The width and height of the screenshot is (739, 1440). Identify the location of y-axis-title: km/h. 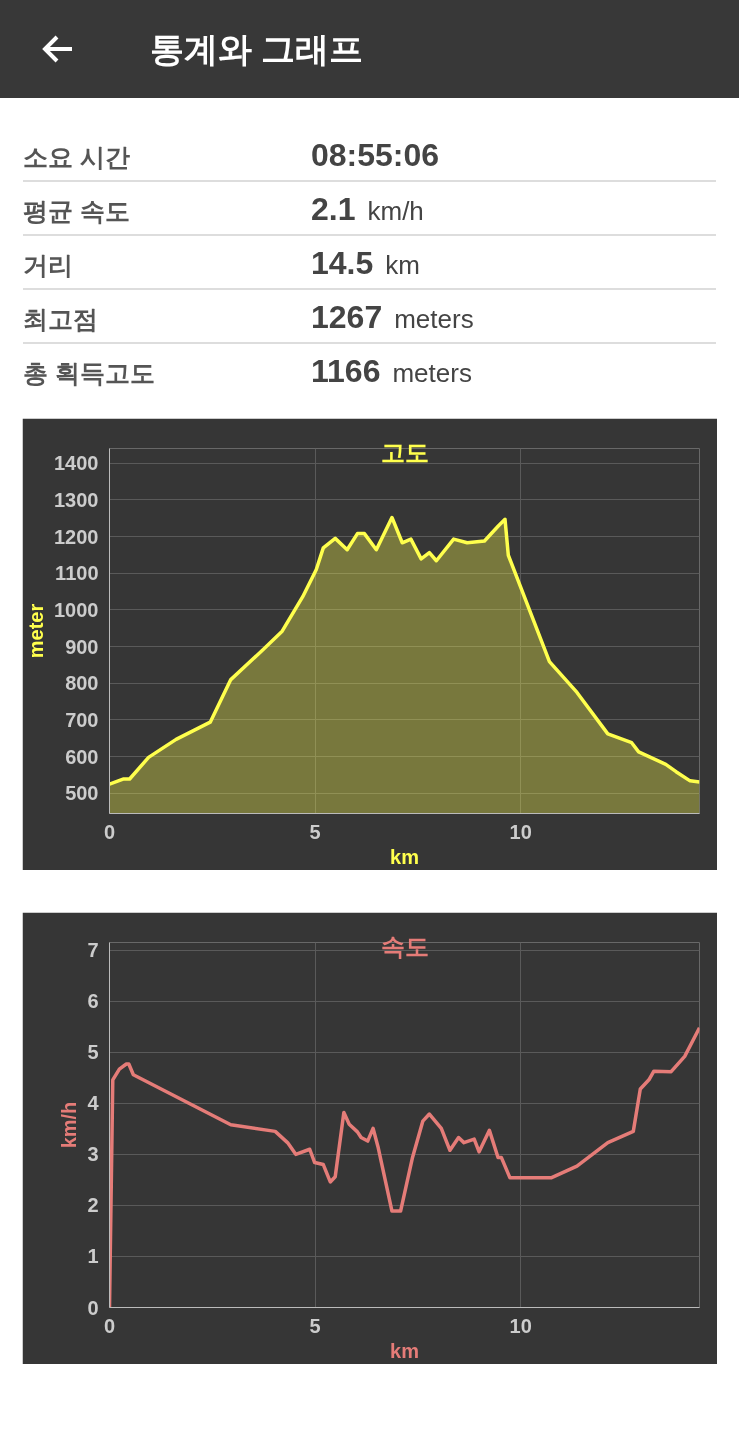
(69, 1125).